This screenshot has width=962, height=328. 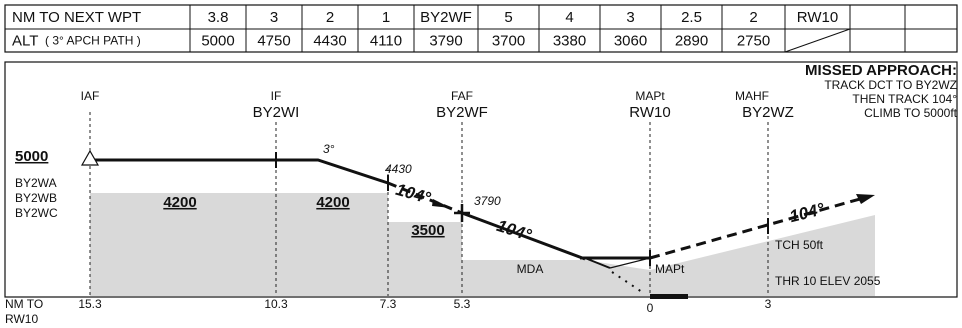 What do you see at coordinates (462, 96) in the screenshot?
I see `fix-role: FAF` at bounding box center [462, 96].